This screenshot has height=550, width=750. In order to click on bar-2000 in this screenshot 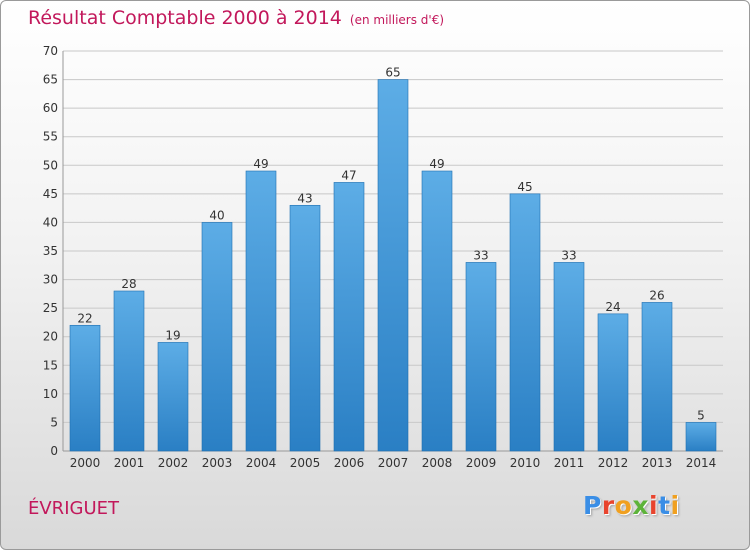, I will do `click(85, 388)`.